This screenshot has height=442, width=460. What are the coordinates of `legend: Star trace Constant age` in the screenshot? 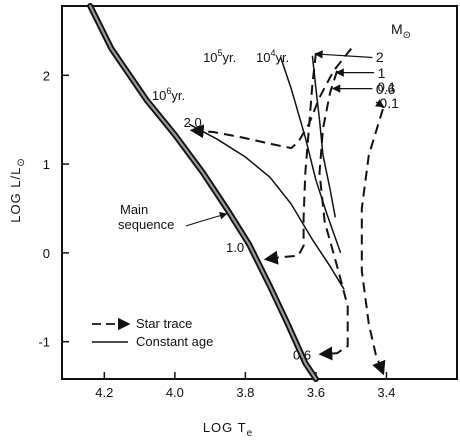 It's located at (152, 332).